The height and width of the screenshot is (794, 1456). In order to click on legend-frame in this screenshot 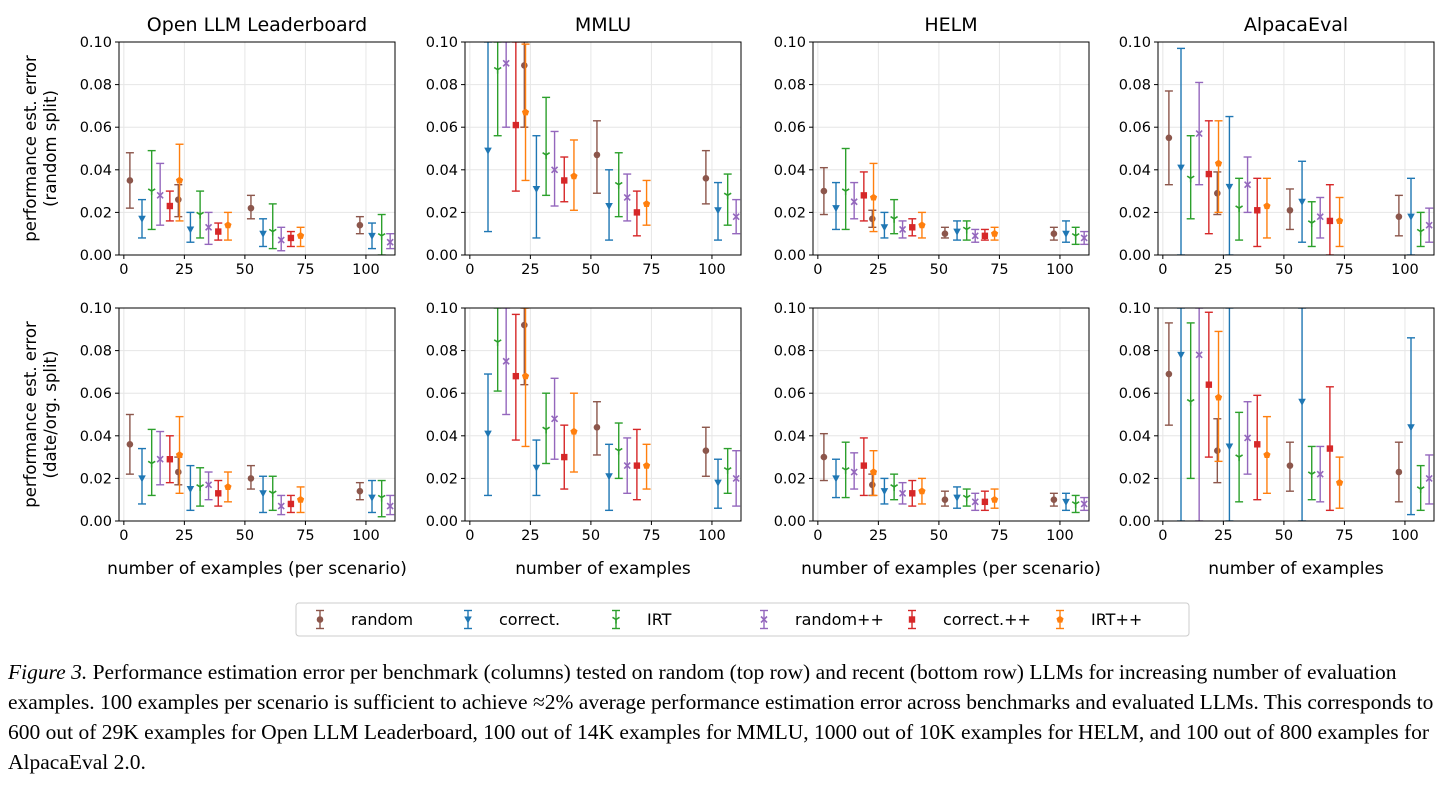, I will do `click(742, 619)`.